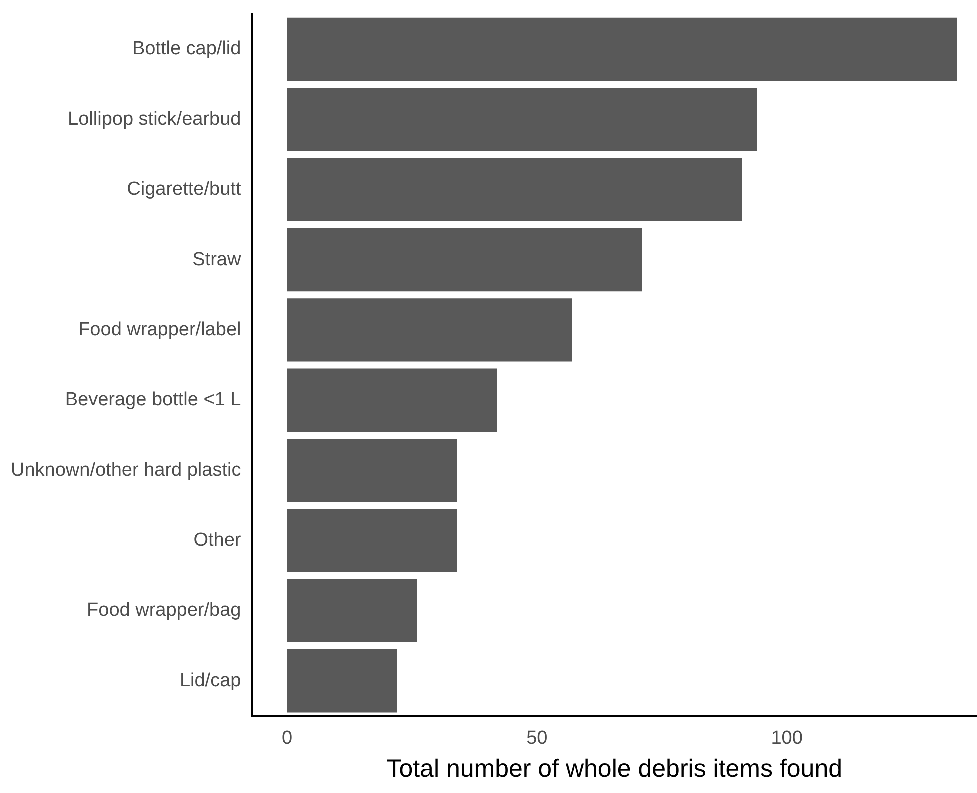 Image resolution: width=977 pixels, height=793 pixels. Describe the element at coordinates (155, 119) in the screenshot. I see `y-tick-label: Lollipop stick/earbud` at that location.